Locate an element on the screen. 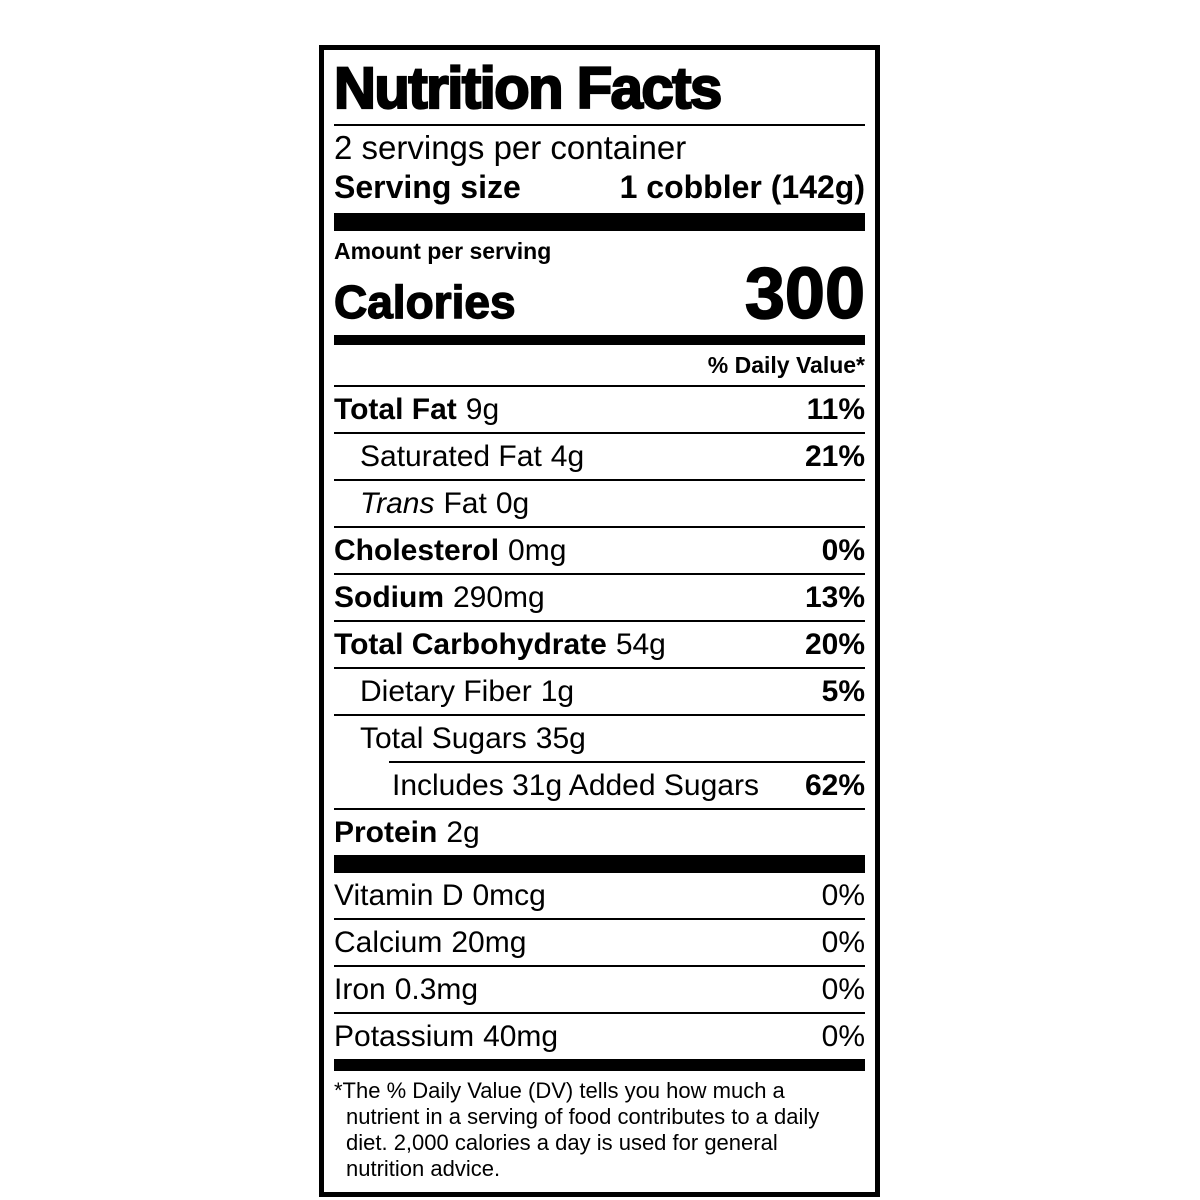 Image resolution: width=1200 pixels, height=1200 pixels. vitamin-amount: 40mg is located at coordinates (521, 1036).